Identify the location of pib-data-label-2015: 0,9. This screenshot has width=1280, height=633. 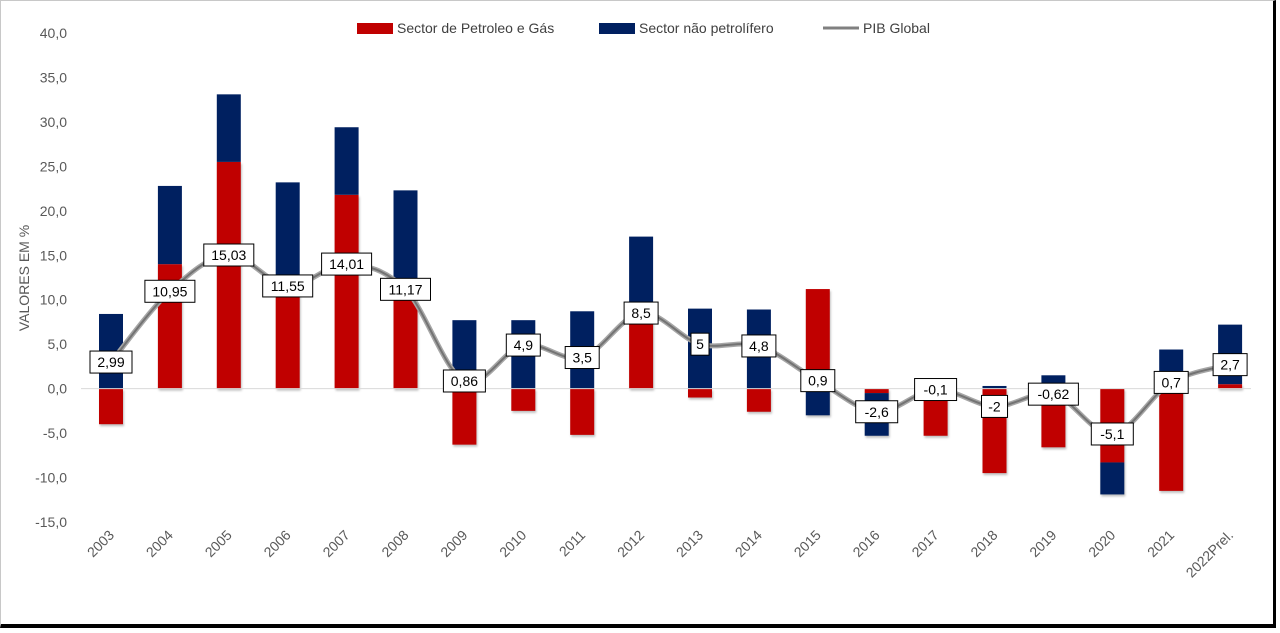
(818, 381).